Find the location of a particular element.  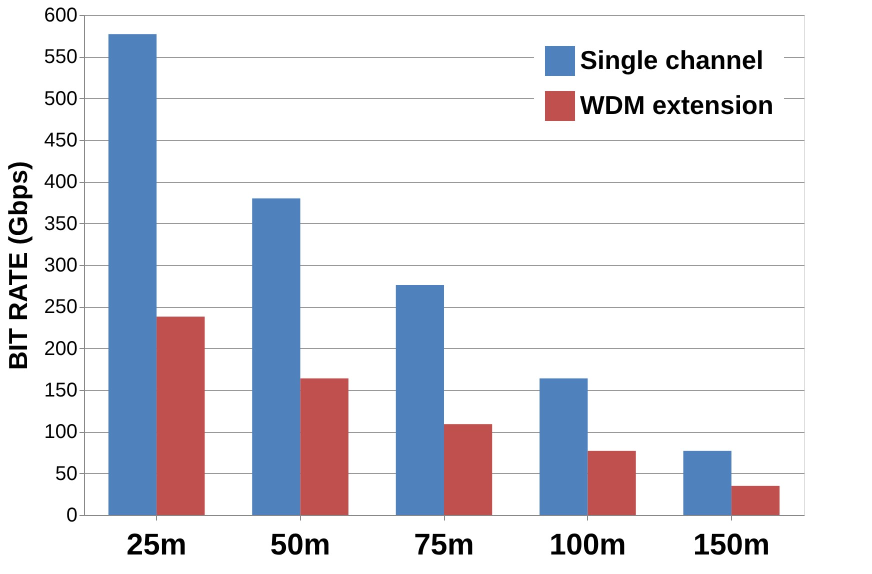

x-tick-label: 75m is located at coordinates (444, 545).